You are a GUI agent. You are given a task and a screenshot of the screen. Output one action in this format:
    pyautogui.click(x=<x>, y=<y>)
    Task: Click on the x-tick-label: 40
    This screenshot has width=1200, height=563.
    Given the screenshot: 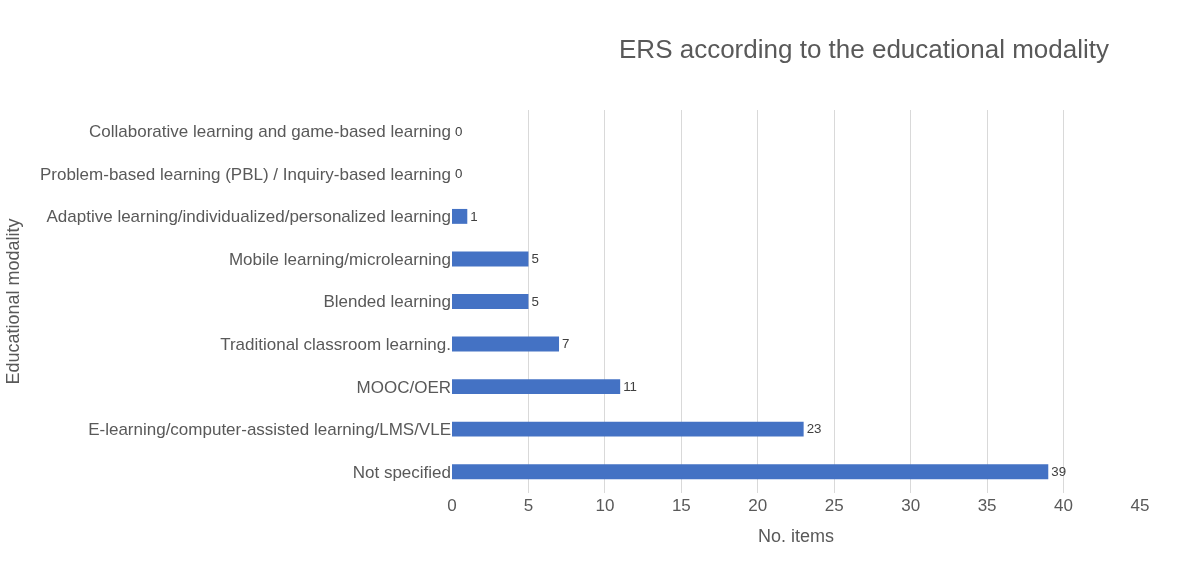 What is the action you would take?
    pyautogui.click(x=1064, y=505)
    